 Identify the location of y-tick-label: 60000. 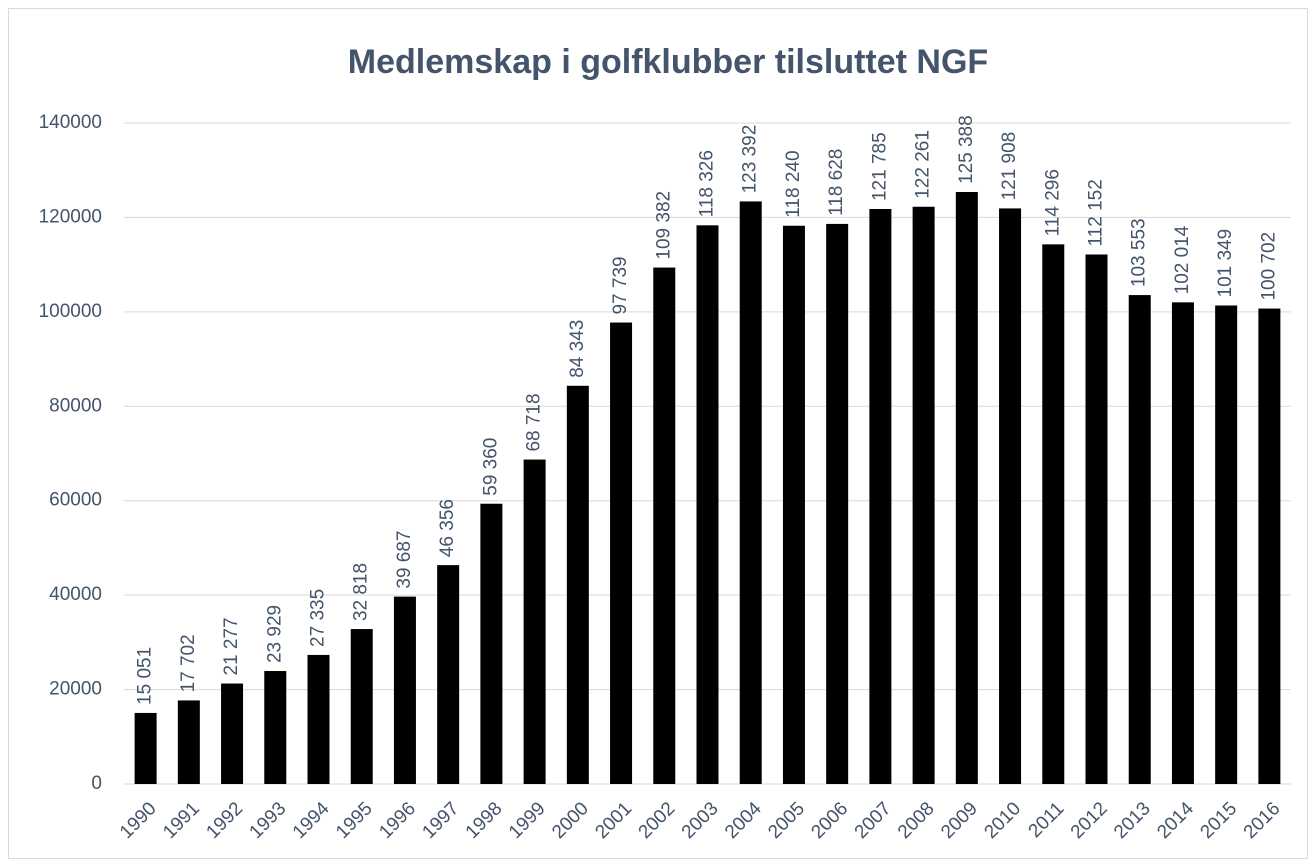
(75, 500).